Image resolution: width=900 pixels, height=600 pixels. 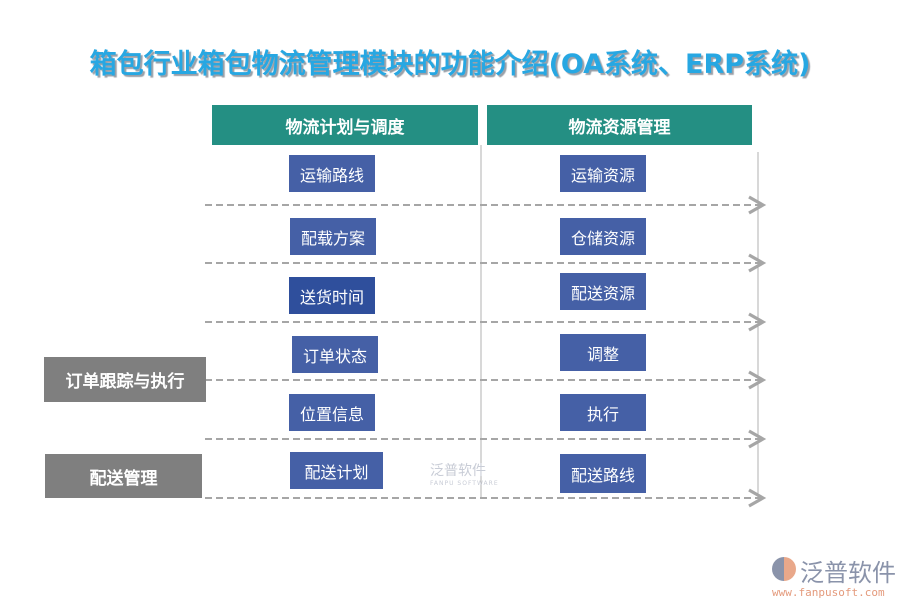 I want to click on right-item: 执行, so click(x=603, y=412).